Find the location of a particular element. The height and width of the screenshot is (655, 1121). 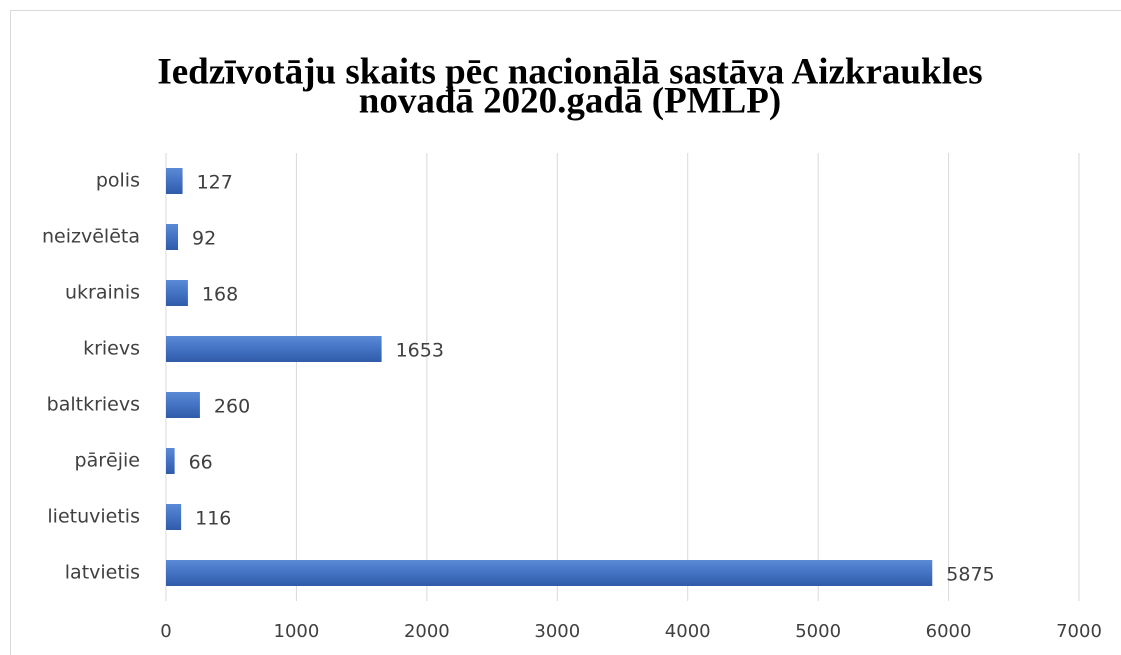

y-tick-label: polis is located at coordinates (118, 181).